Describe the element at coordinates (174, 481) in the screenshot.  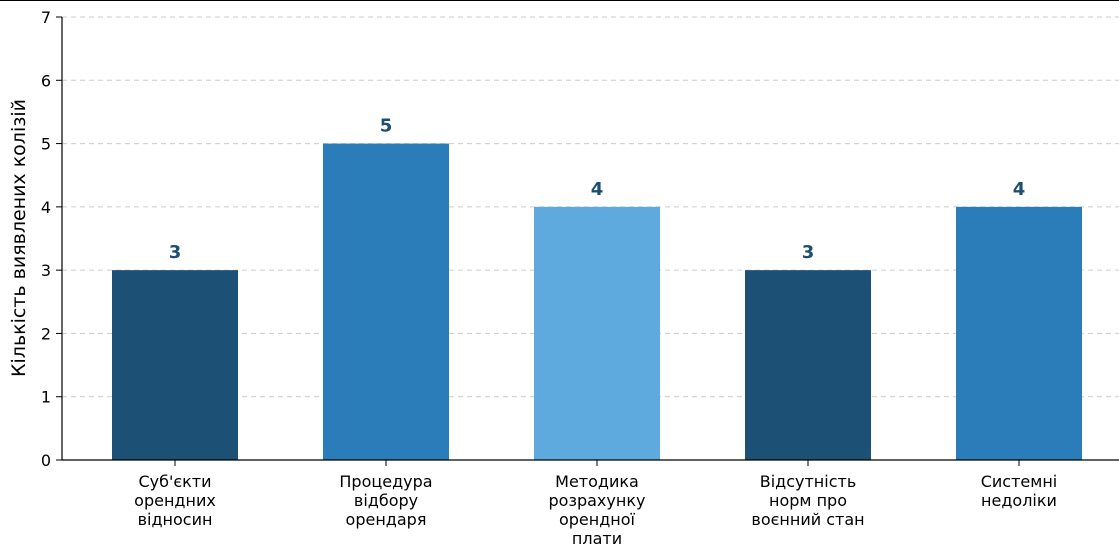
I see `x-tick-label-line: Суб'єкти` at that location.